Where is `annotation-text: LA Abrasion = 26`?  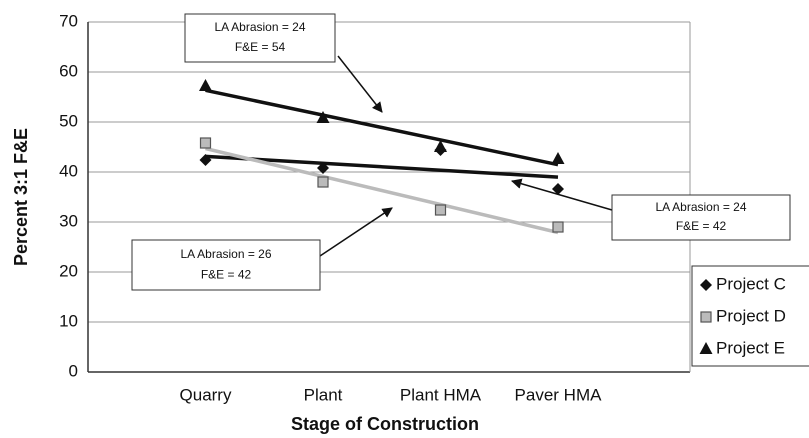 annotation-text: LA Abrasion = 26 is located at coordinates (225, 254).